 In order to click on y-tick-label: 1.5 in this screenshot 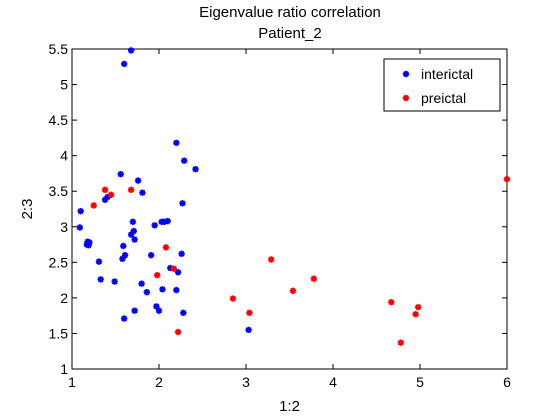, I will do `click(59, 333)`.